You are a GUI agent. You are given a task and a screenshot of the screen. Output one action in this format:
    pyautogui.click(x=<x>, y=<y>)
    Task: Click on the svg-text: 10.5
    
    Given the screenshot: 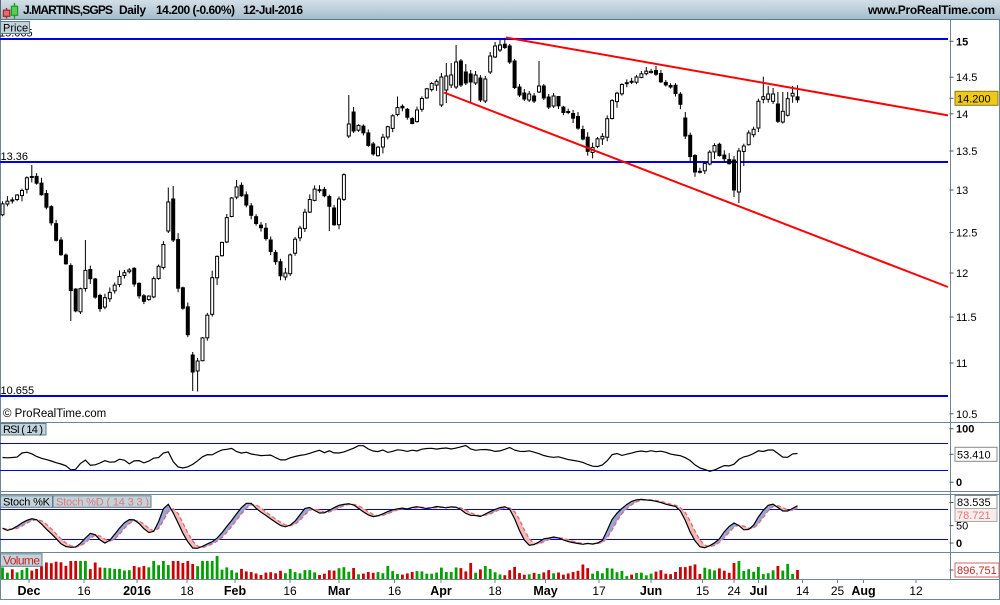 What is the action you would take?
    pyautogui.click(x=966, y=415)
    